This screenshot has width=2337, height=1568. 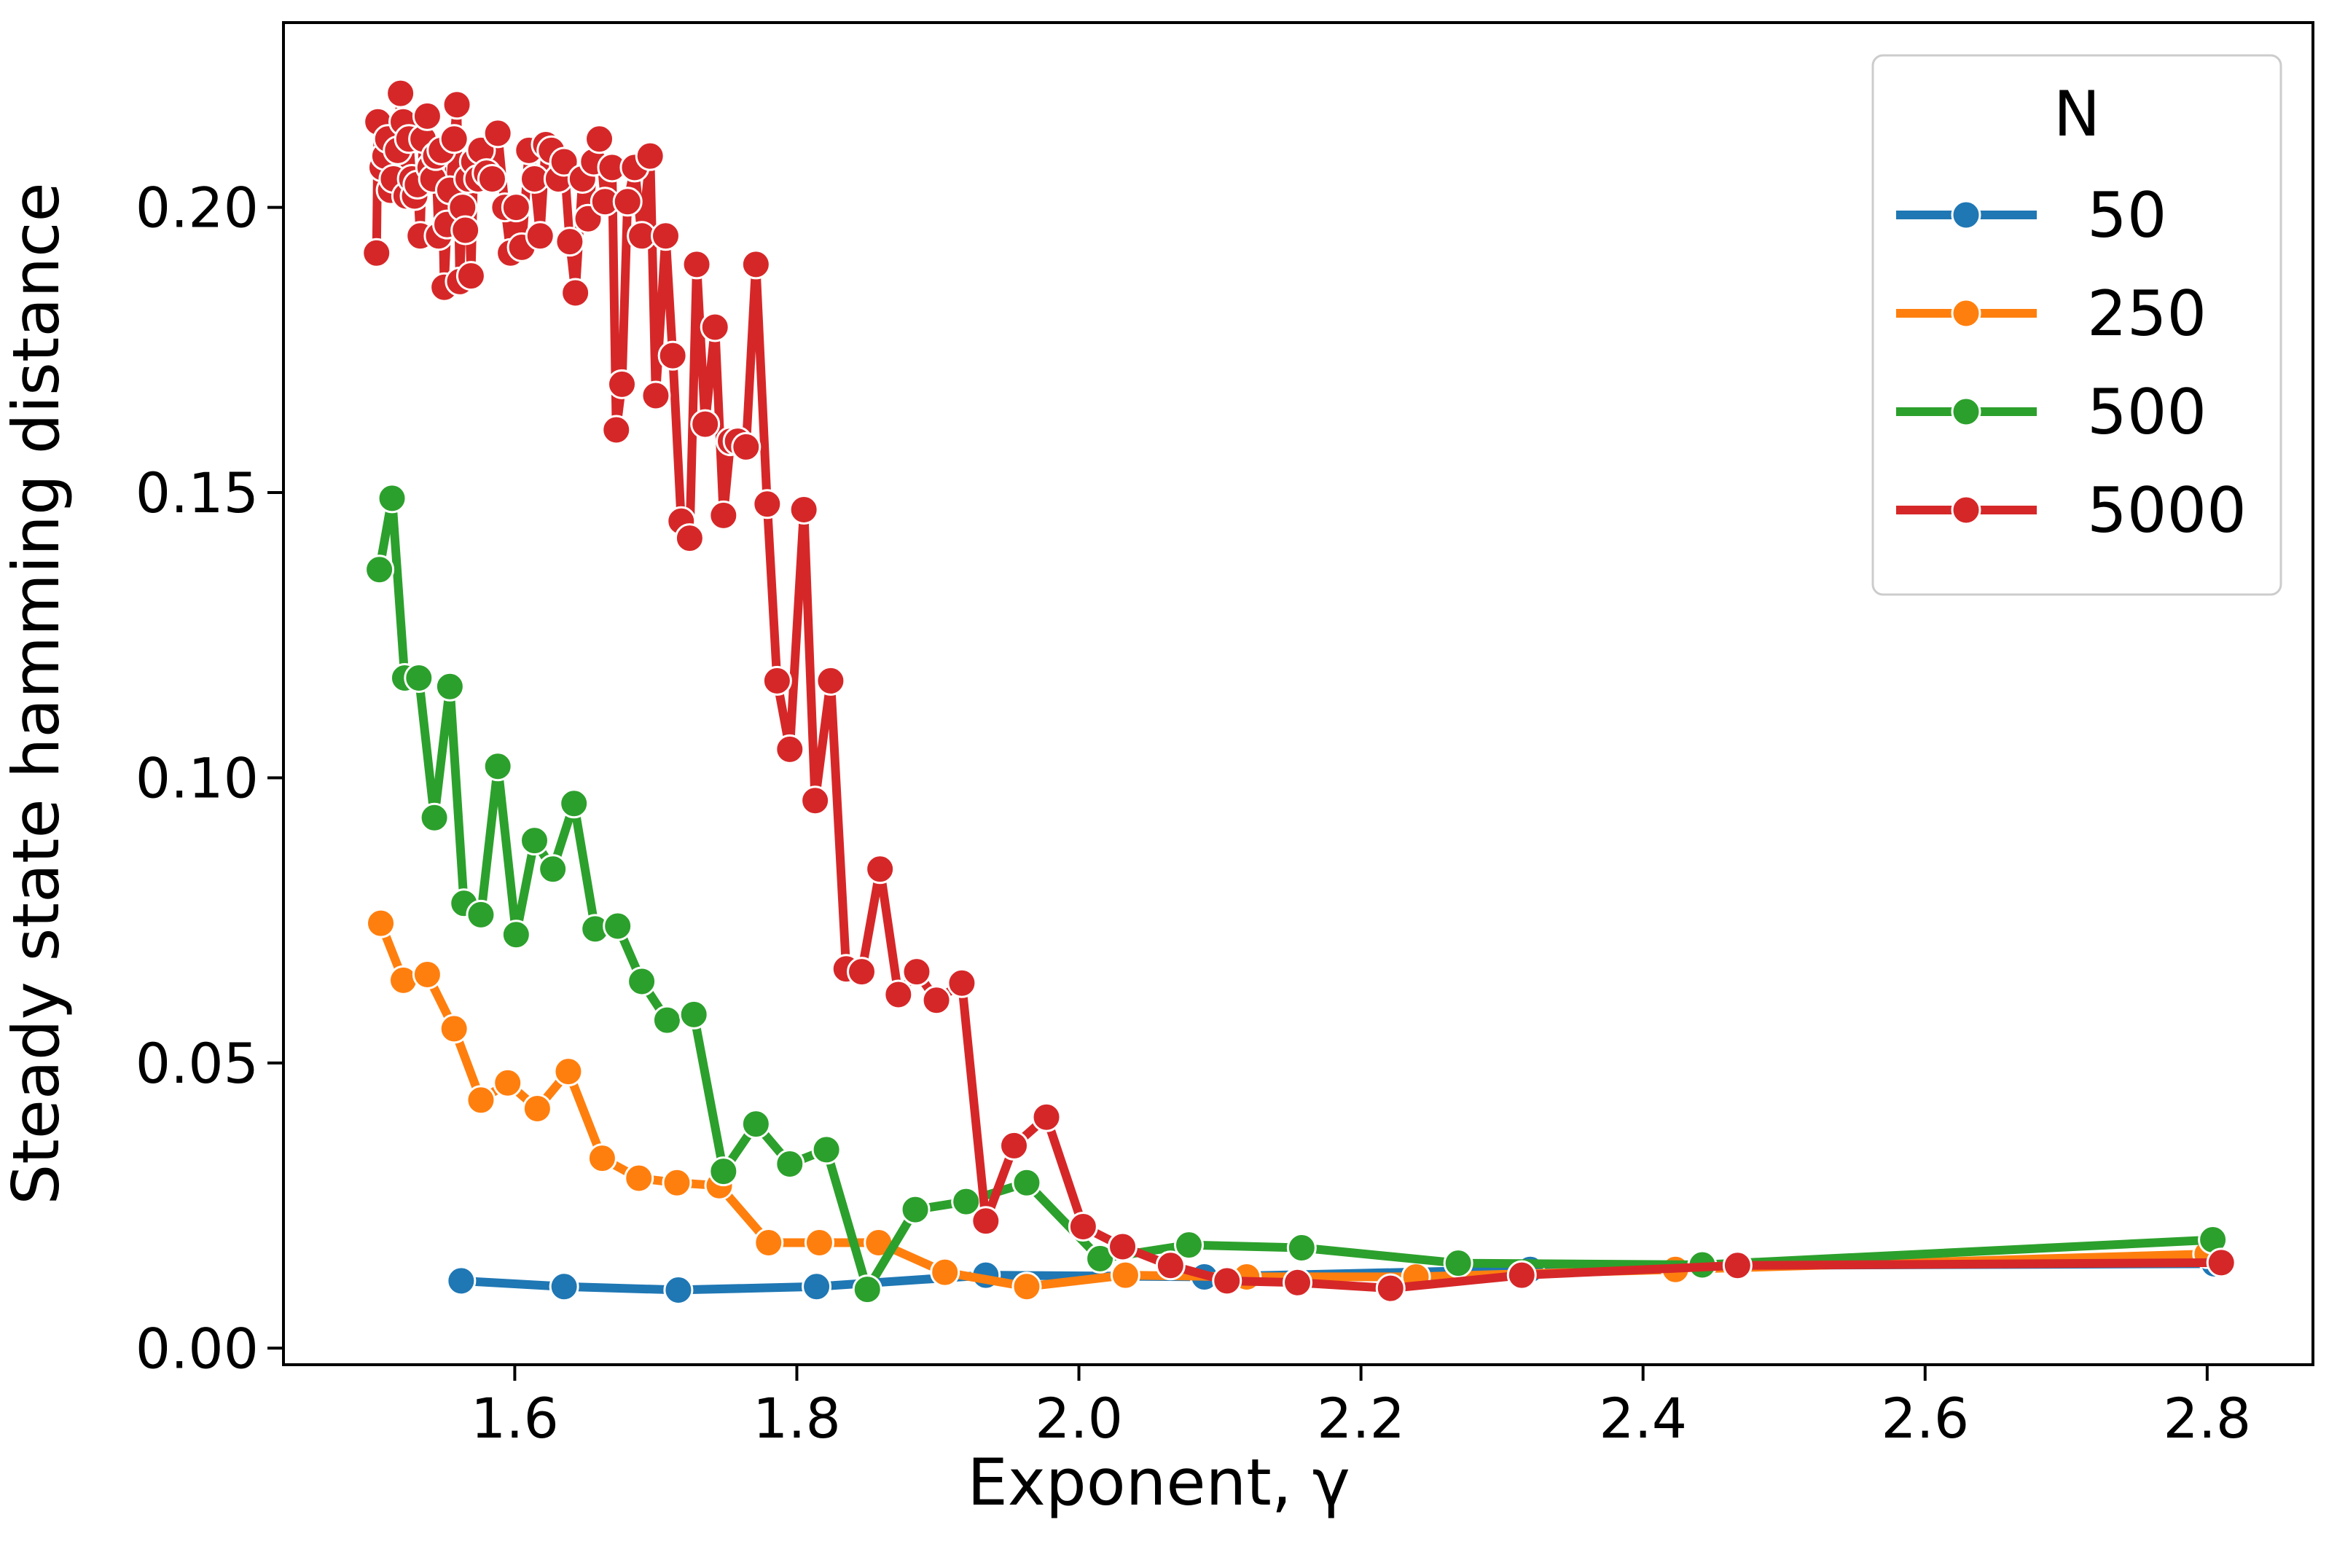 I want to click on x-tick-label: 2.6, so click(x=1925, y=1418).